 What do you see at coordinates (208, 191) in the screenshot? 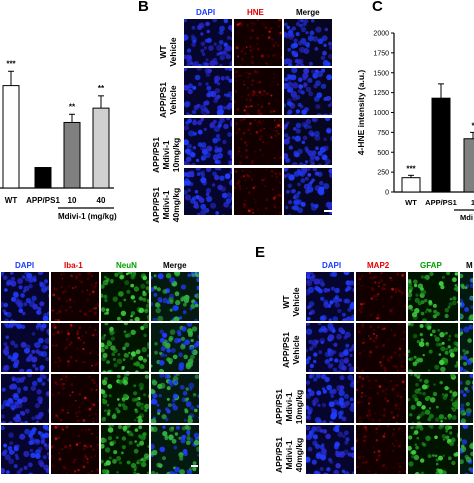
I see `panel-b-tile-r4-dapi` at bounding box center [208, 191].